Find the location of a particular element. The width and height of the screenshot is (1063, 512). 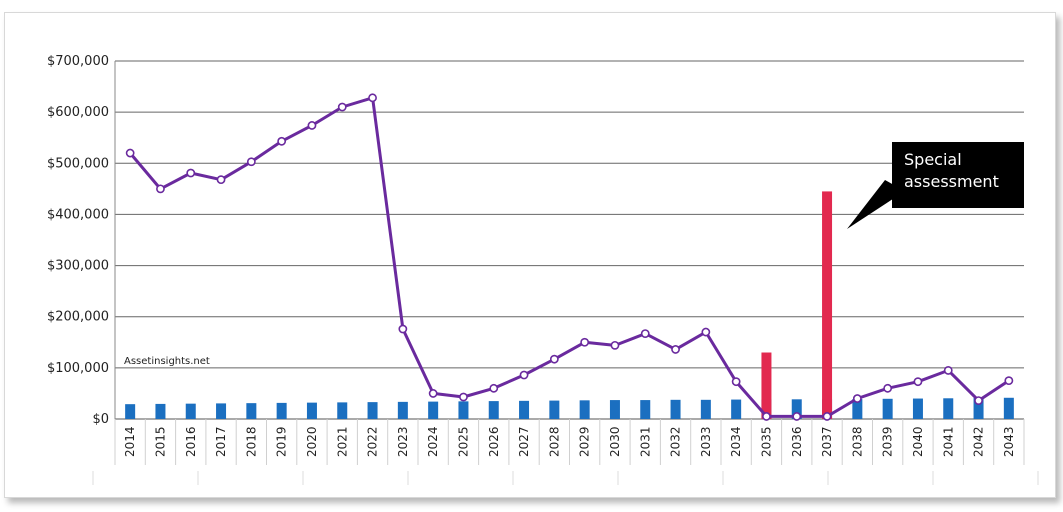

watermark: Assetinsights.net is located at coordinates (167, 361).